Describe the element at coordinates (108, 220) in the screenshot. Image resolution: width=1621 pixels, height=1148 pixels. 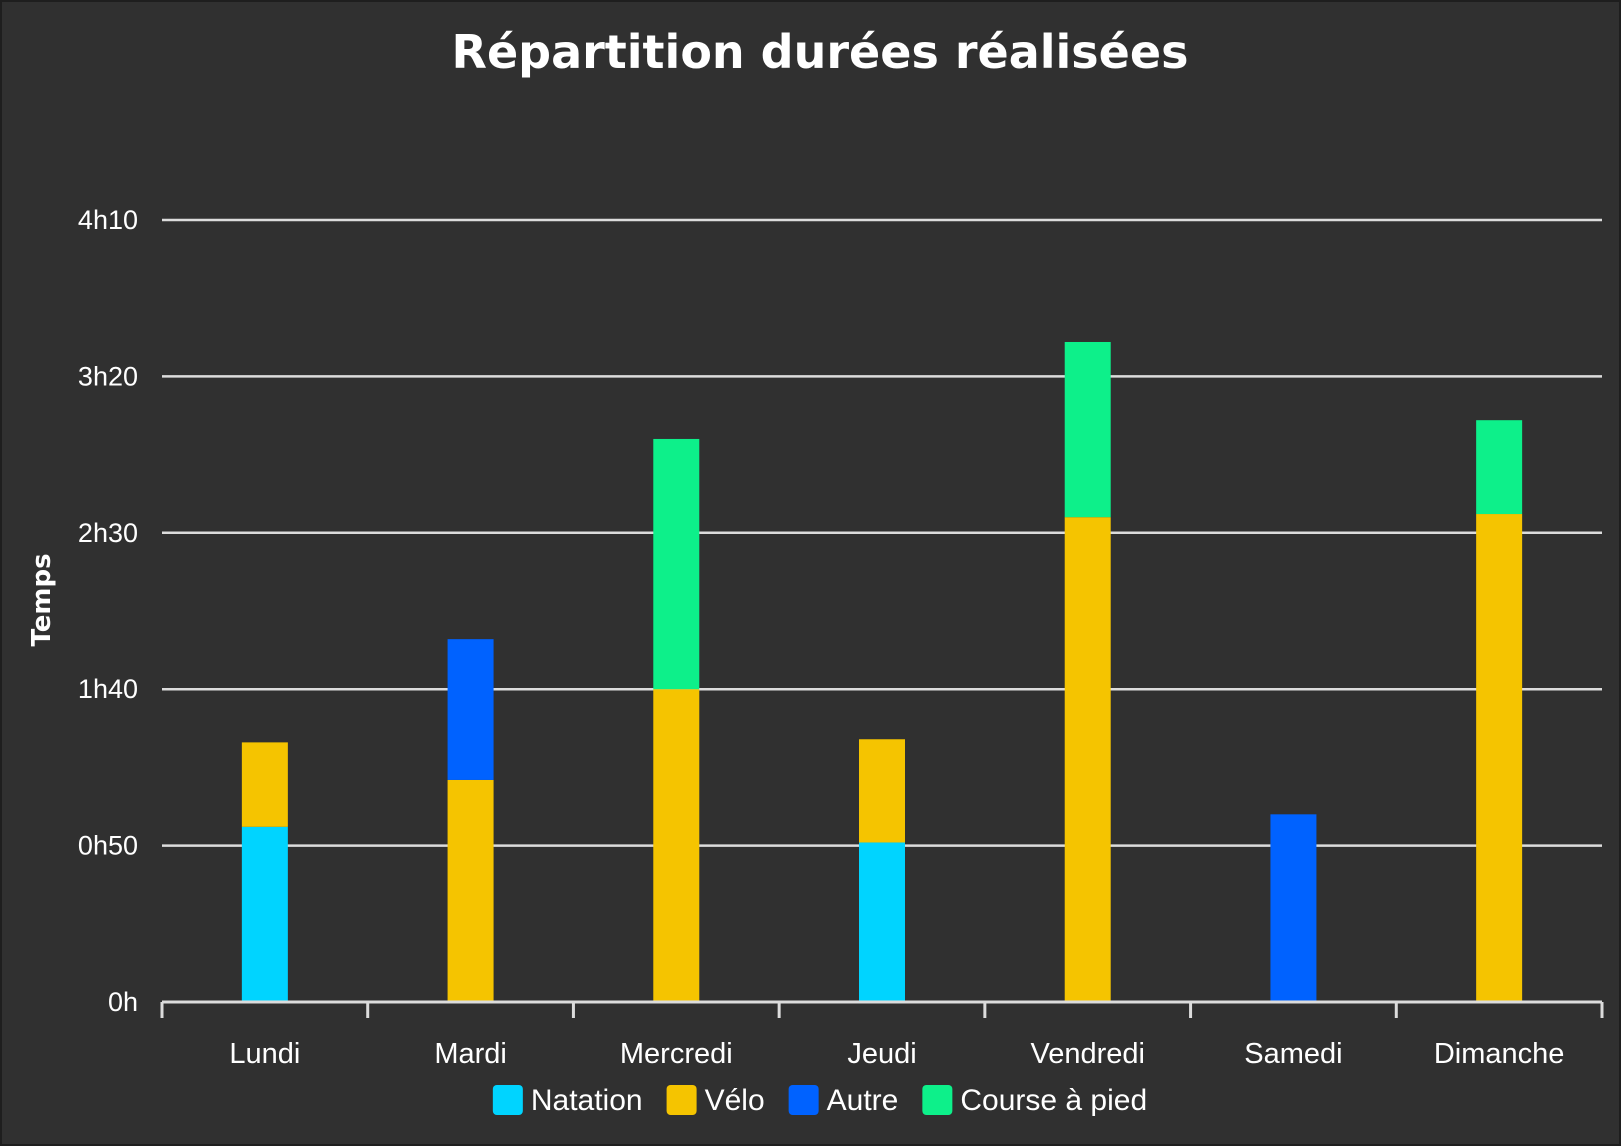
I see `y-tick-label: 4h10` at that location.